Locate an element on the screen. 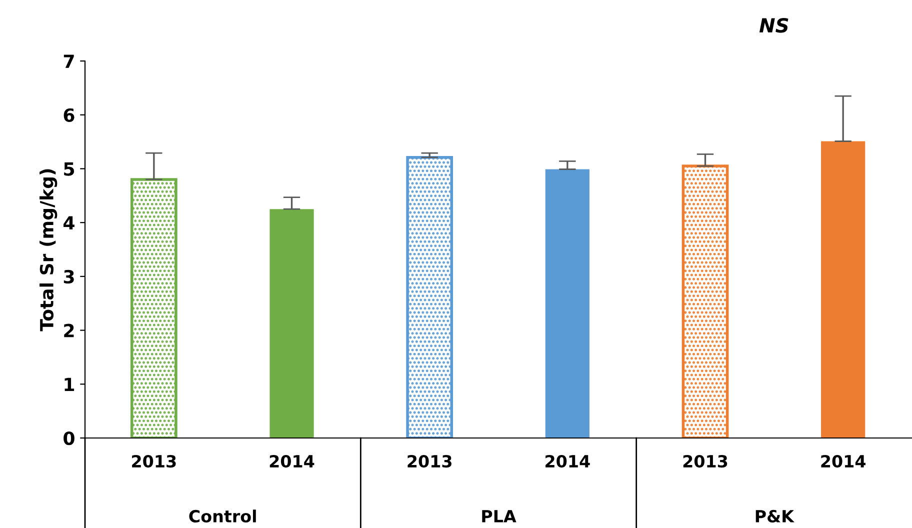 Image resolution: width=912 pixels, height=528 pixels. text: Control is located at coordinates (222, 516).